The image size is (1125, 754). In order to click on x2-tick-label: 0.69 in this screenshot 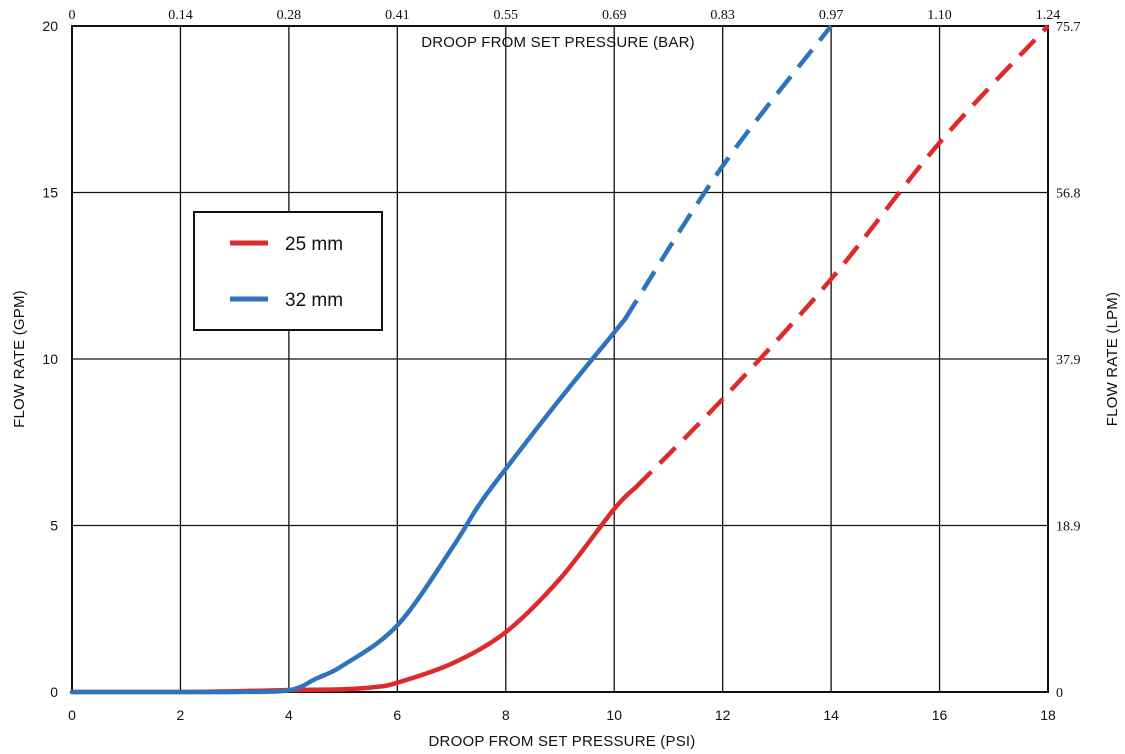, I will do `click(614, 15)`.